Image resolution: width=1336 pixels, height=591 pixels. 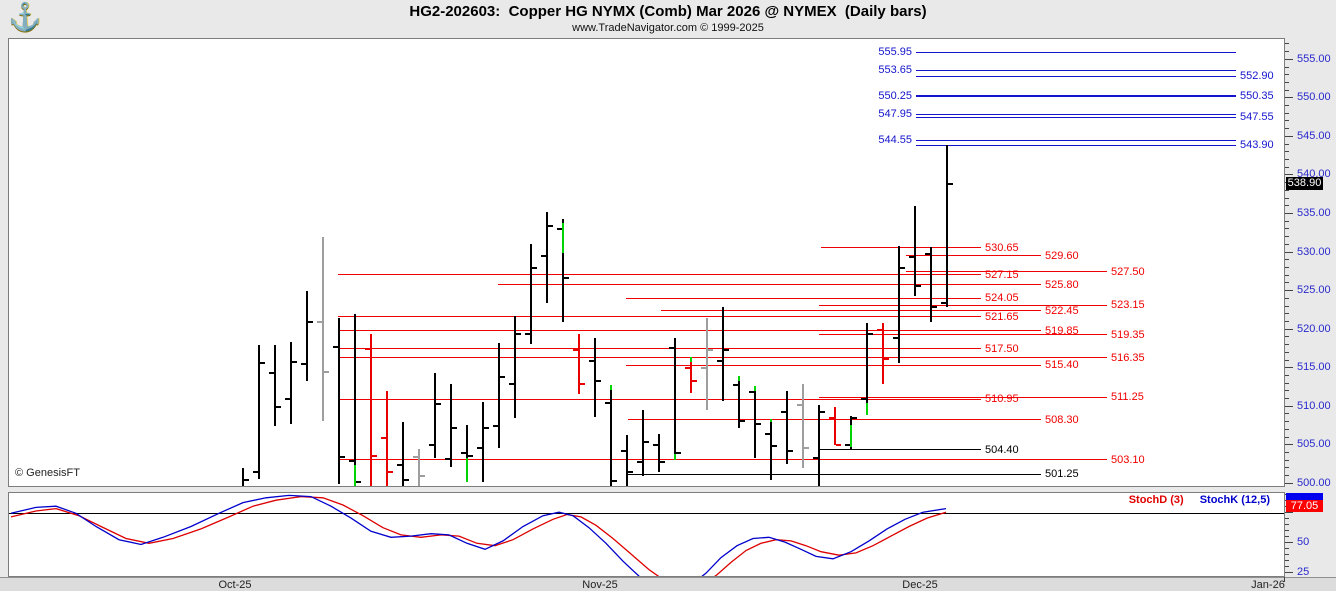 I want to click on ohlc-green-segment, so click(x=739, y=378).